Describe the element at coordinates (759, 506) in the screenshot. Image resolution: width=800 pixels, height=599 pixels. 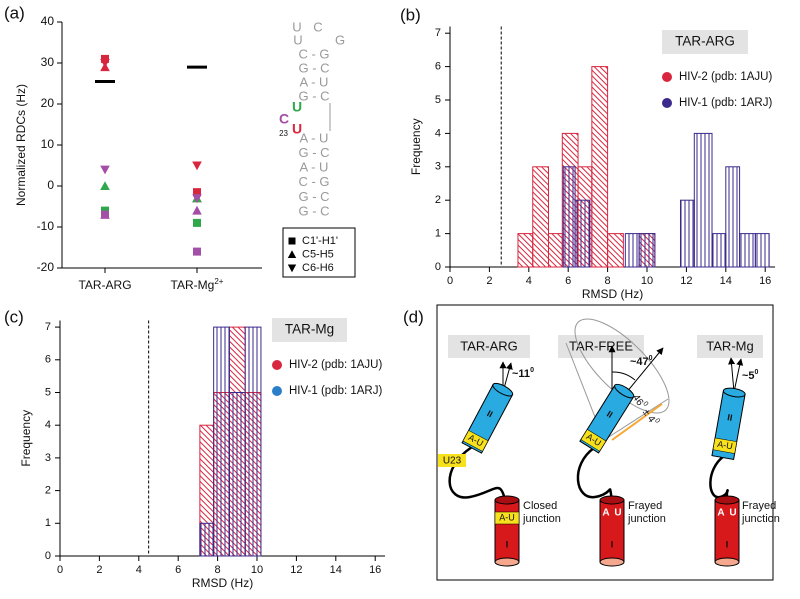
I see `junction-label: Frayed` at that location.